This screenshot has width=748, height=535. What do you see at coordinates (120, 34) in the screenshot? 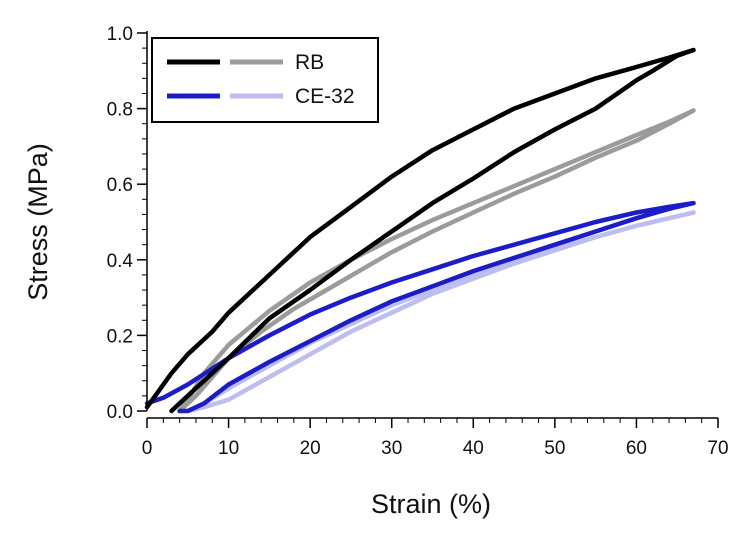
I see `y-tick-label: 1.0` at bounding box center [120, 34].